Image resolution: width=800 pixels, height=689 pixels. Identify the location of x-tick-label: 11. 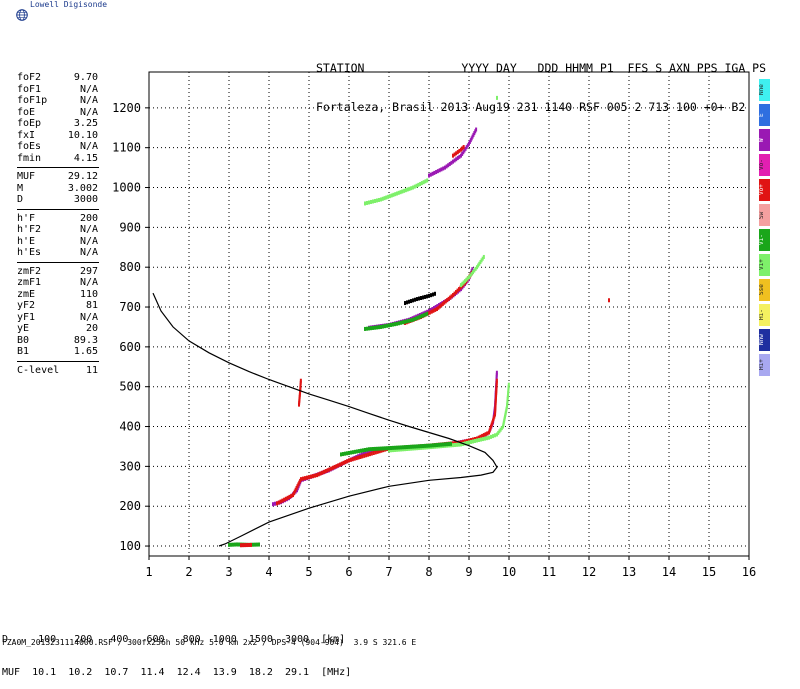
(549, 572).